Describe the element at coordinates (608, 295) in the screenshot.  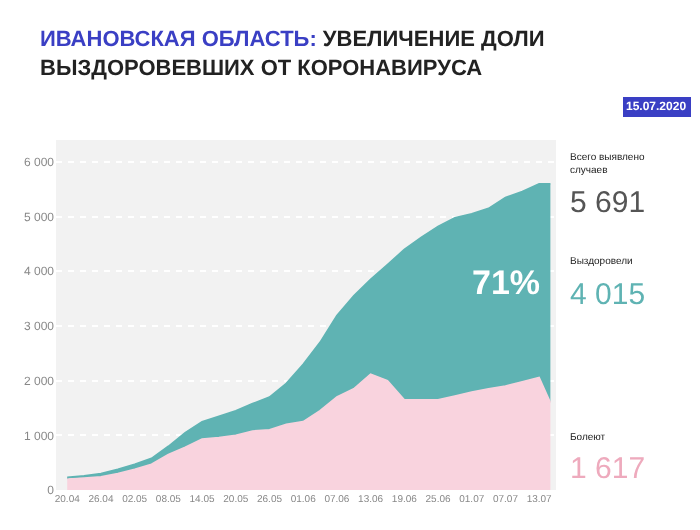
I see `text: 4 015` at that location.